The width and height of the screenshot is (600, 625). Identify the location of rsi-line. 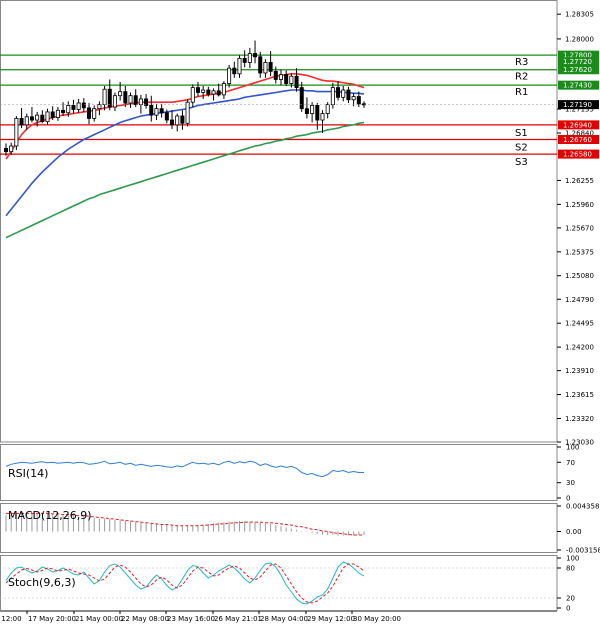
(184, 469).